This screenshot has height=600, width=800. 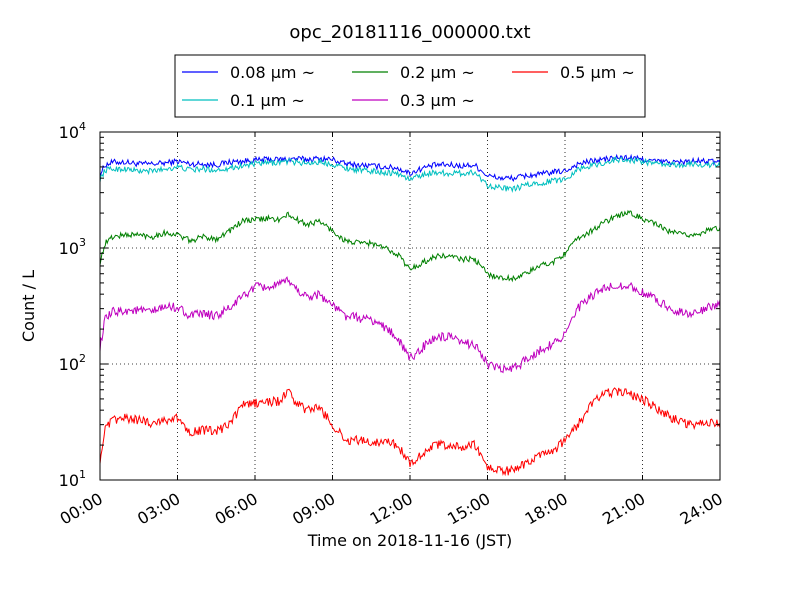 What do you see at coordinates (546, 509) in the screenshot?
I see `x-tick-label: 18:00` at bounding box center [546, 509].